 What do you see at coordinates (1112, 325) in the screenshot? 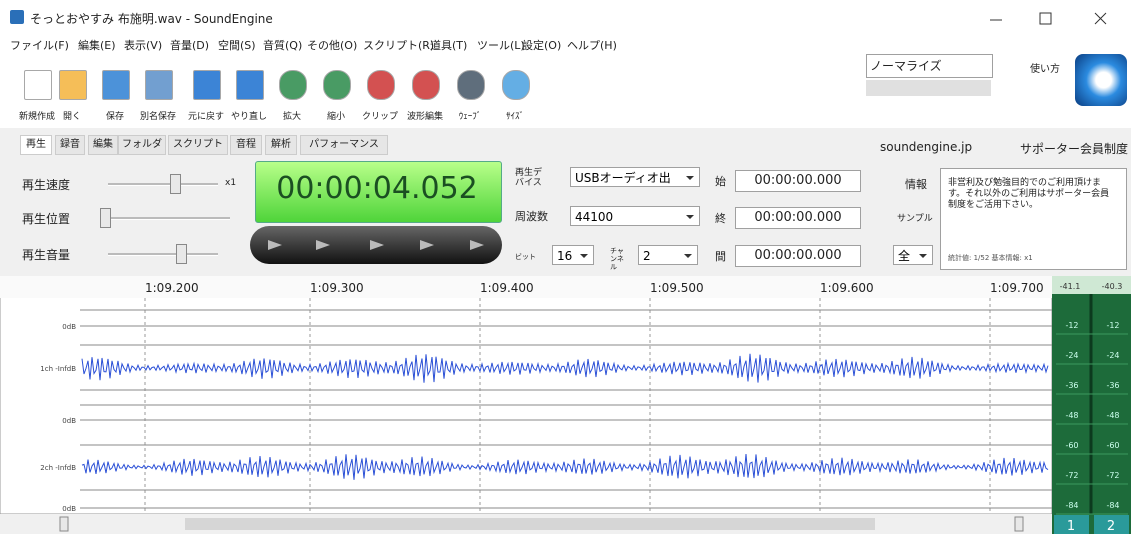
I see `meter-scale: -12` at bounding box center [1112, 325].